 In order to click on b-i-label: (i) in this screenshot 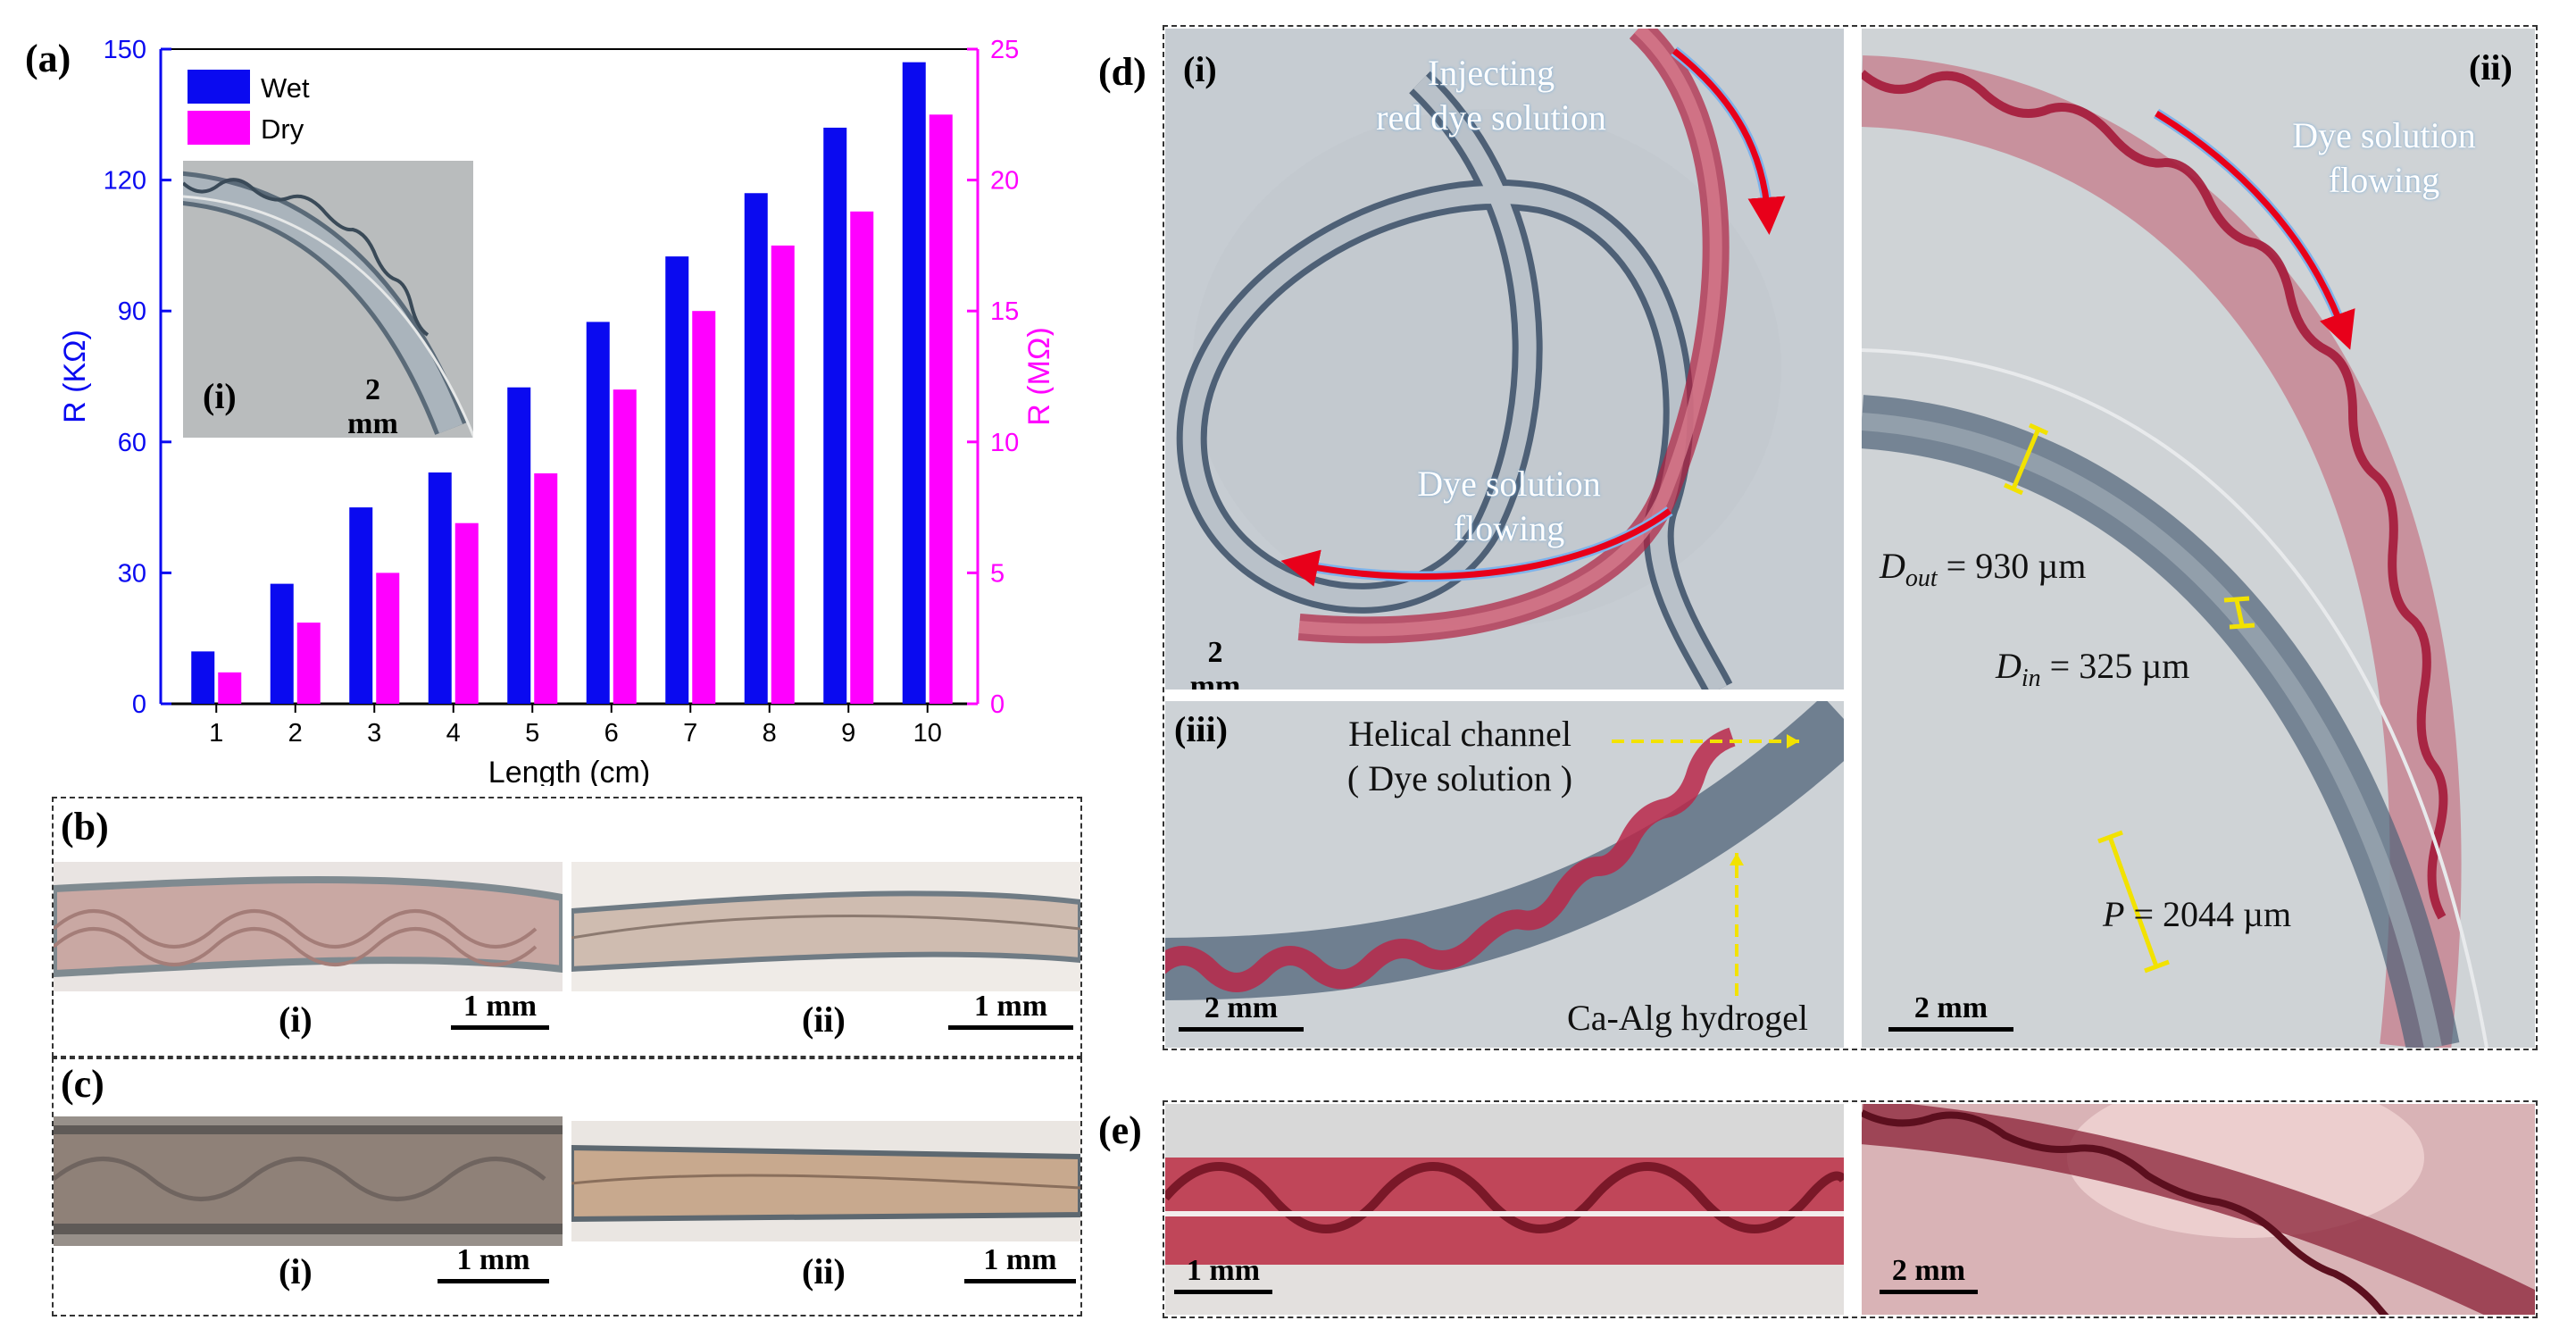, I will do `click(296, 1019)`.